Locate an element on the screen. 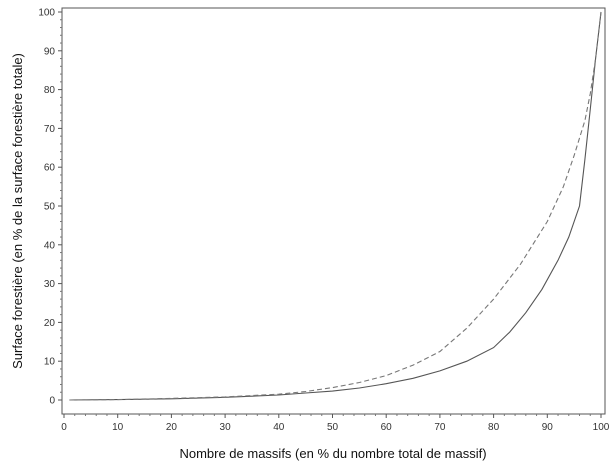  x-tick-label: 70 is located at coordinates (440, 427).